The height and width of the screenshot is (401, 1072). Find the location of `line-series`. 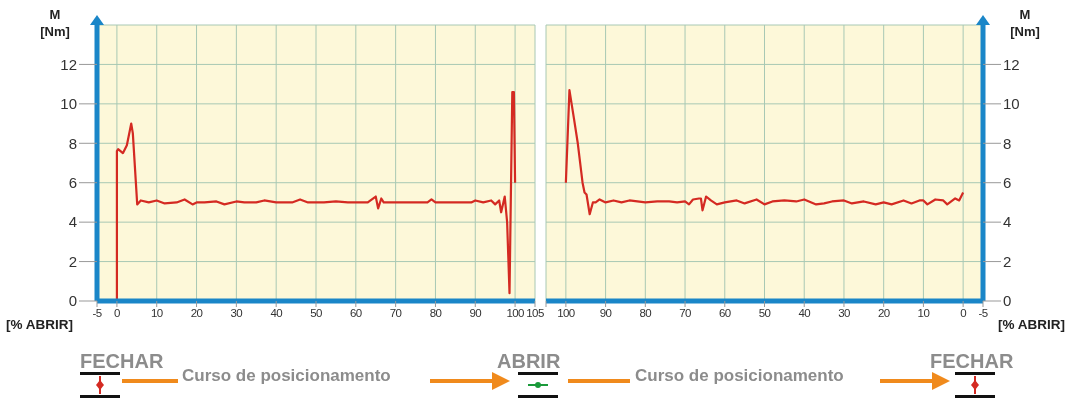

line-series is located at coordinates (764, 152).